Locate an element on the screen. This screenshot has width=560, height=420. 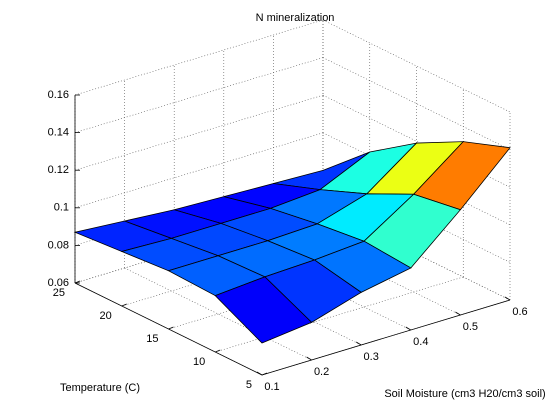
y-tick-label: 25 is located at coordinates (59, 293).